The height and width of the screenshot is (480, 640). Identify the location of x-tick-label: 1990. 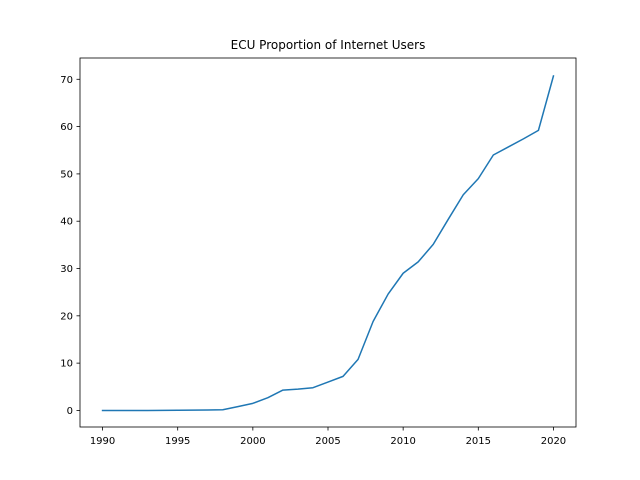
(102, 441).